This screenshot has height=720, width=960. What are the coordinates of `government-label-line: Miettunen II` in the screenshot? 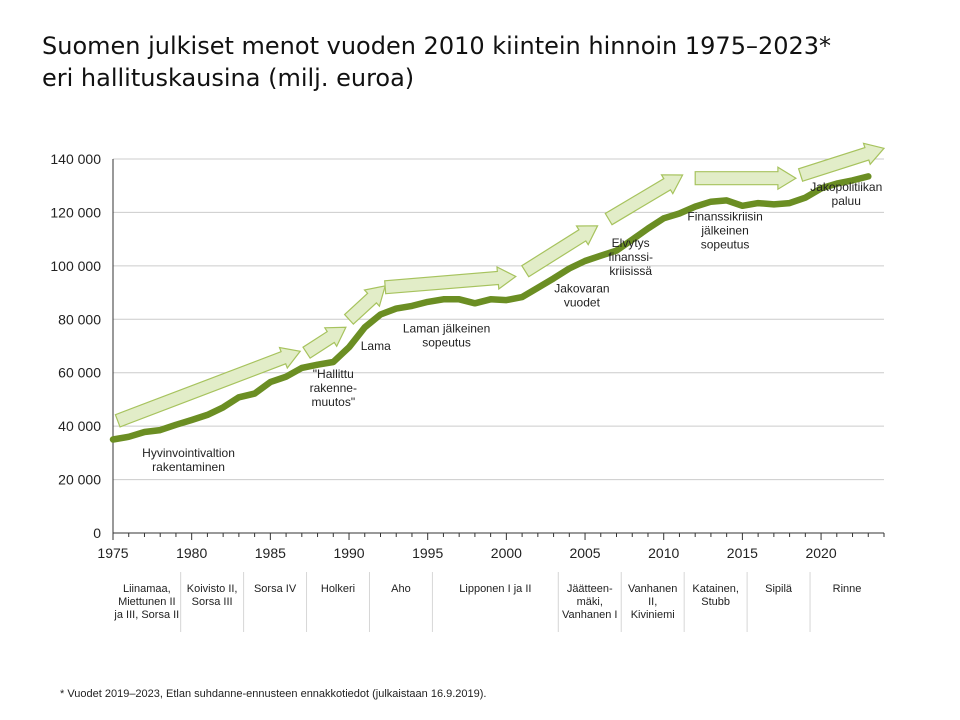 It's located at (146, 602).